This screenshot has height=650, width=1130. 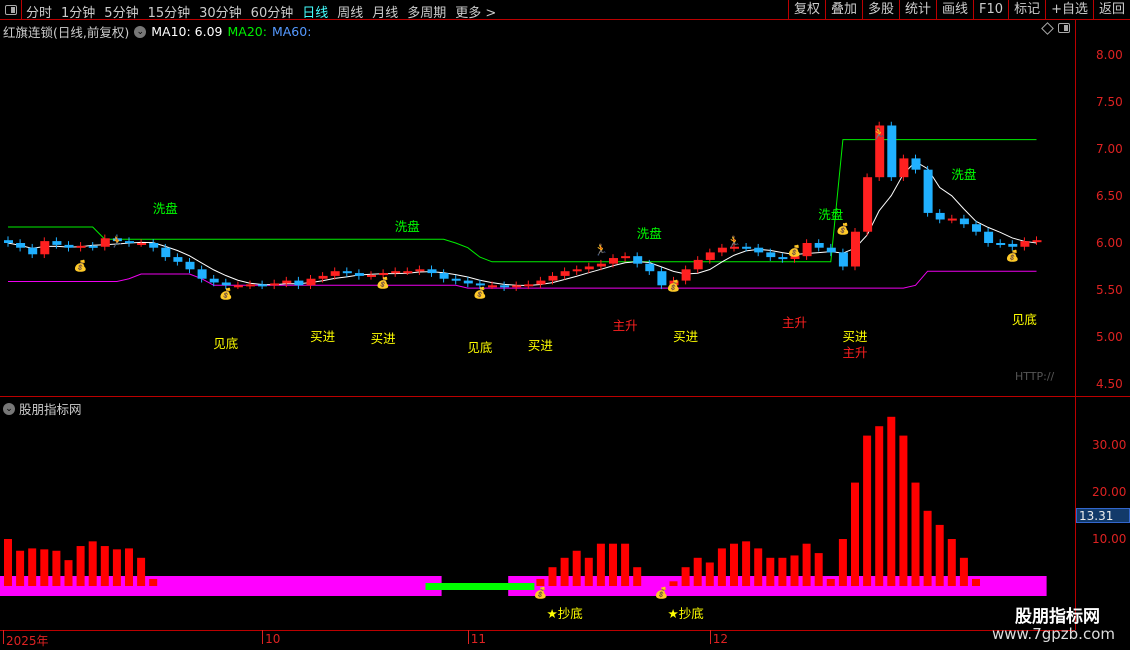 What do you see at coordinates (1109, 337) in the screenshot?
I see `price-tick: 5.00` at bounding box center [1109, 337].